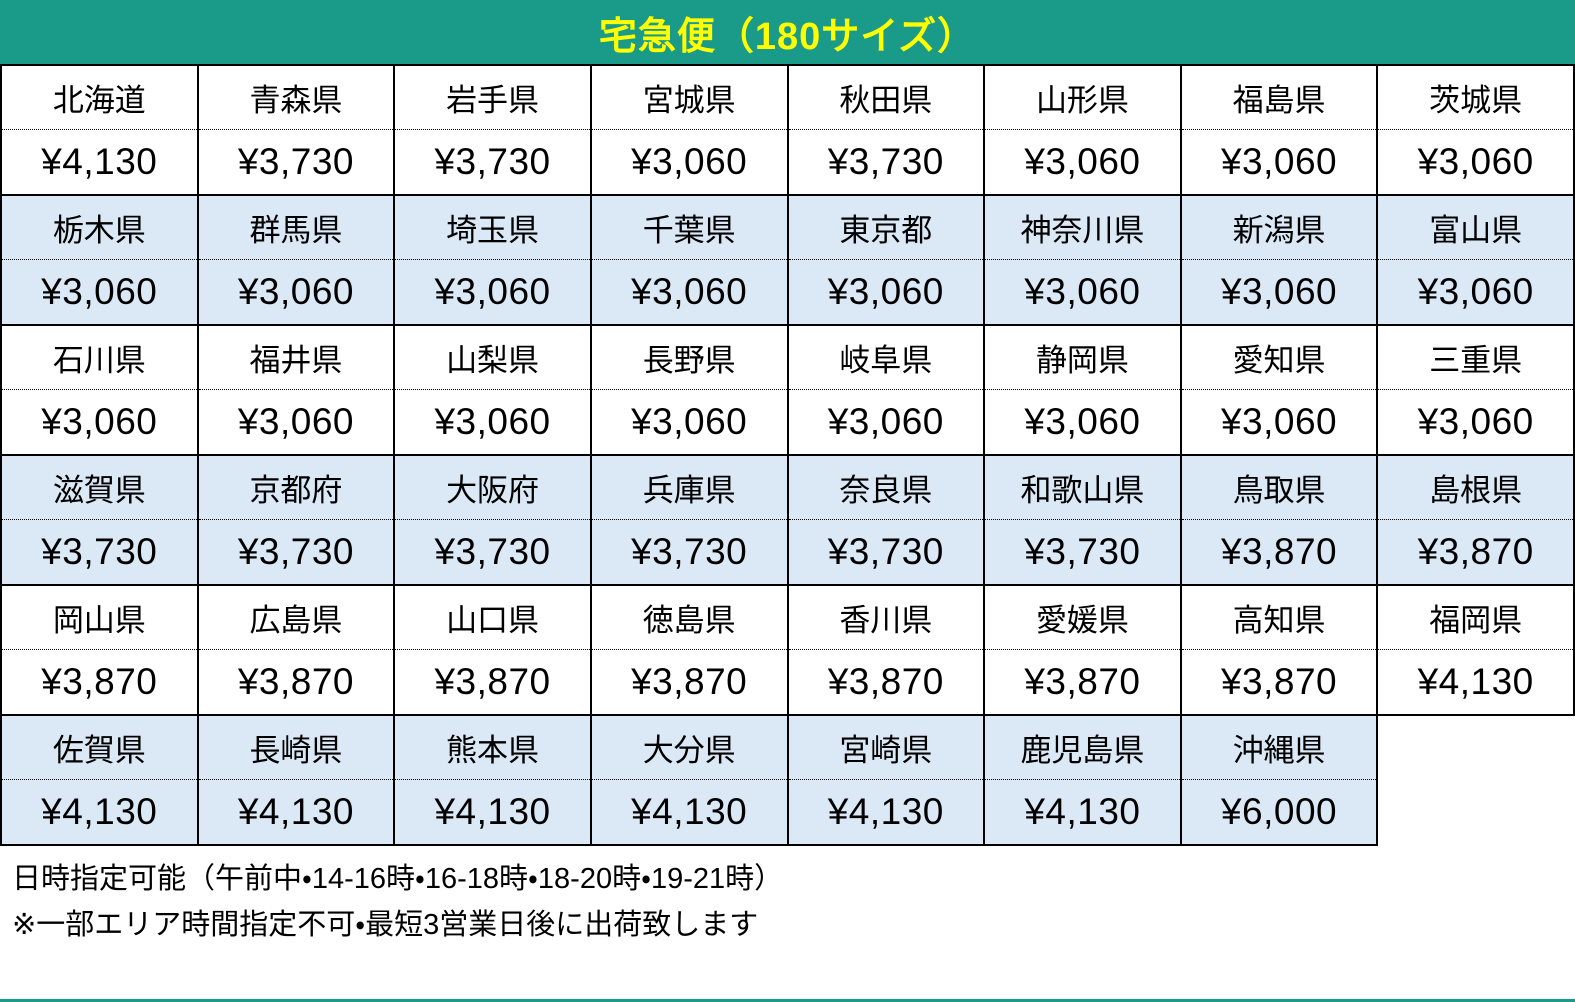 Image resolution: width=1575 pixels, height=1002 pixels. What do you see at coordinates (492, 97) in the screenshot?
I see `prefecture-cell: 岩手県` at bounding box center [492, 97].